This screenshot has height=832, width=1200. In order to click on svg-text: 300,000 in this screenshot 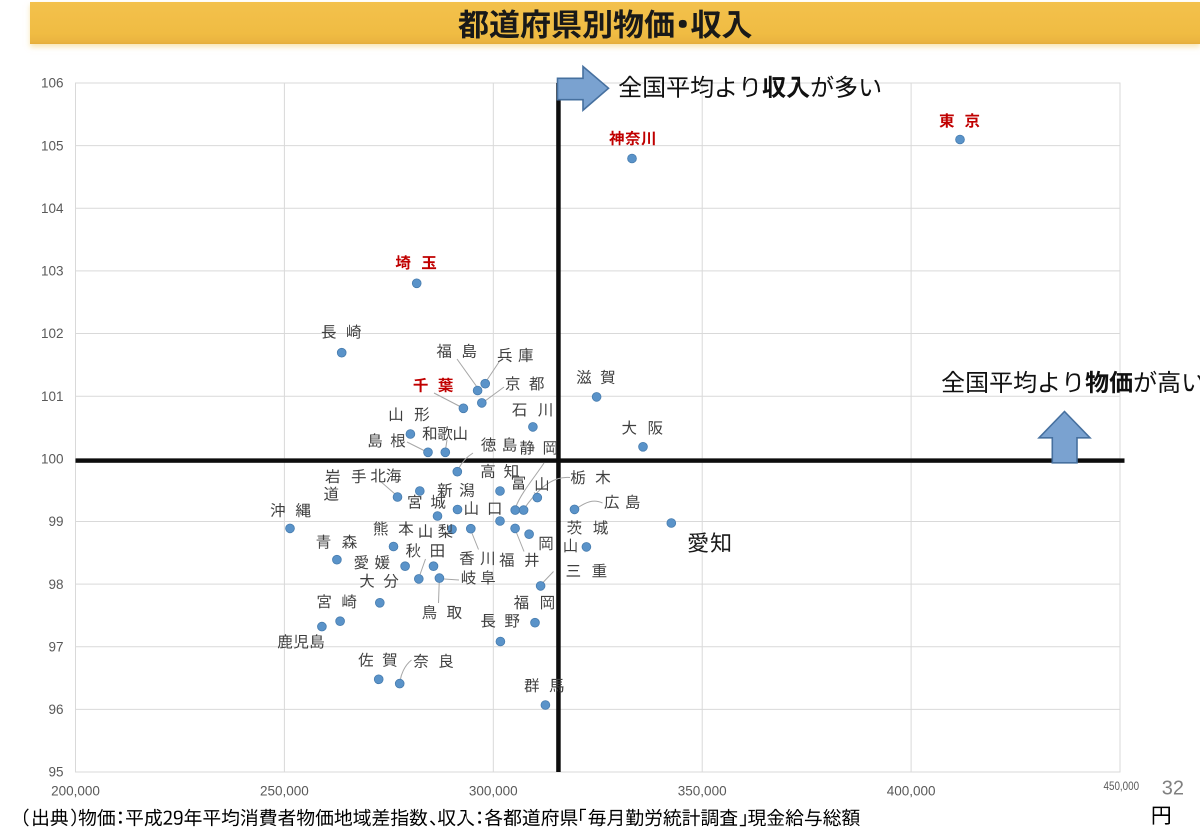, I will do `click(493, 791)`.